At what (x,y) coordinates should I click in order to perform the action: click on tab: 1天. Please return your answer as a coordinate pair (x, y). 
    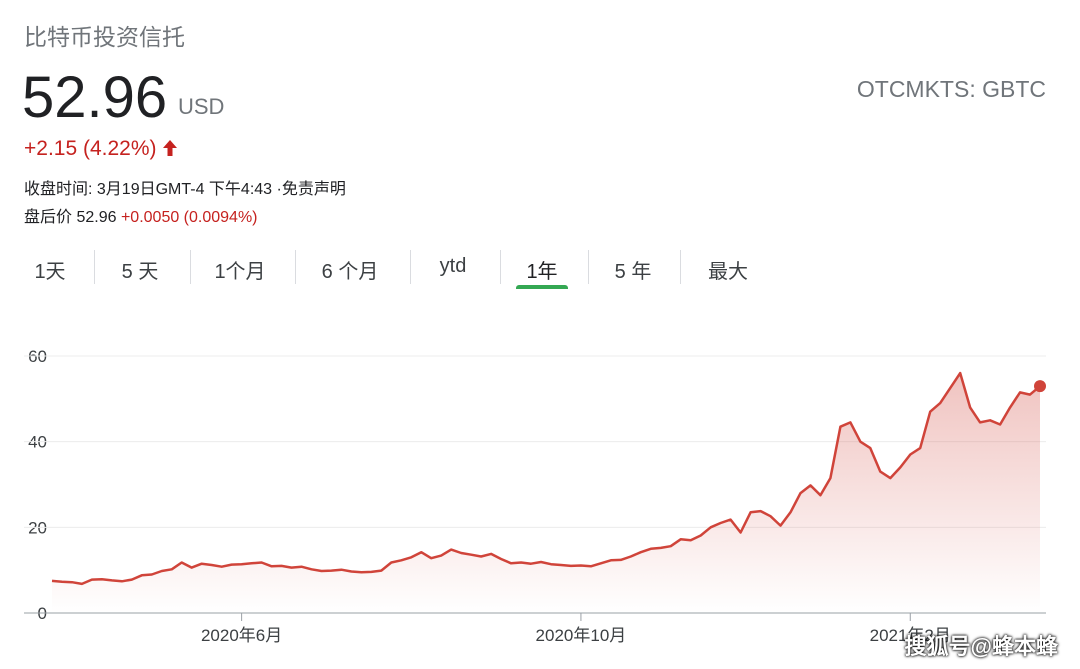
    Looking at the image, I should click on (50, 272).